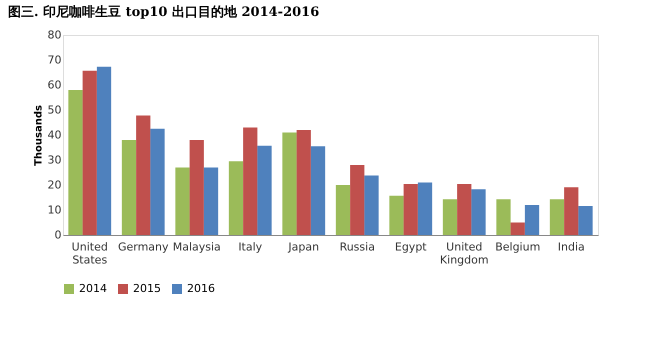  I want to click on y-axis-title: Thousands, so click(39, 135).